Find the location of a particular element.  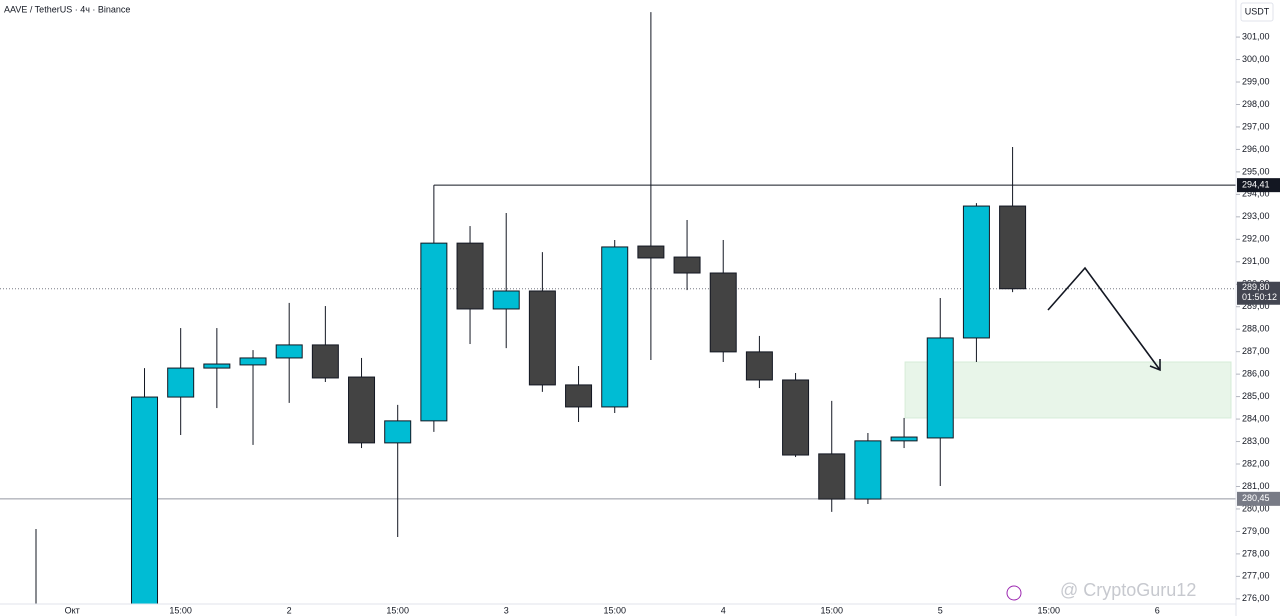

projection-arrow is located at coordinates (1104, 318).